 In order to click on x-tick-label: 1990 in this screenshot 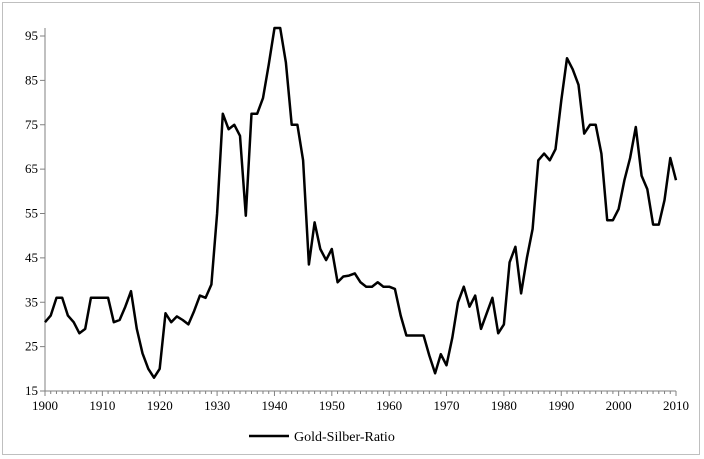, I will do `click(561, 405)`.